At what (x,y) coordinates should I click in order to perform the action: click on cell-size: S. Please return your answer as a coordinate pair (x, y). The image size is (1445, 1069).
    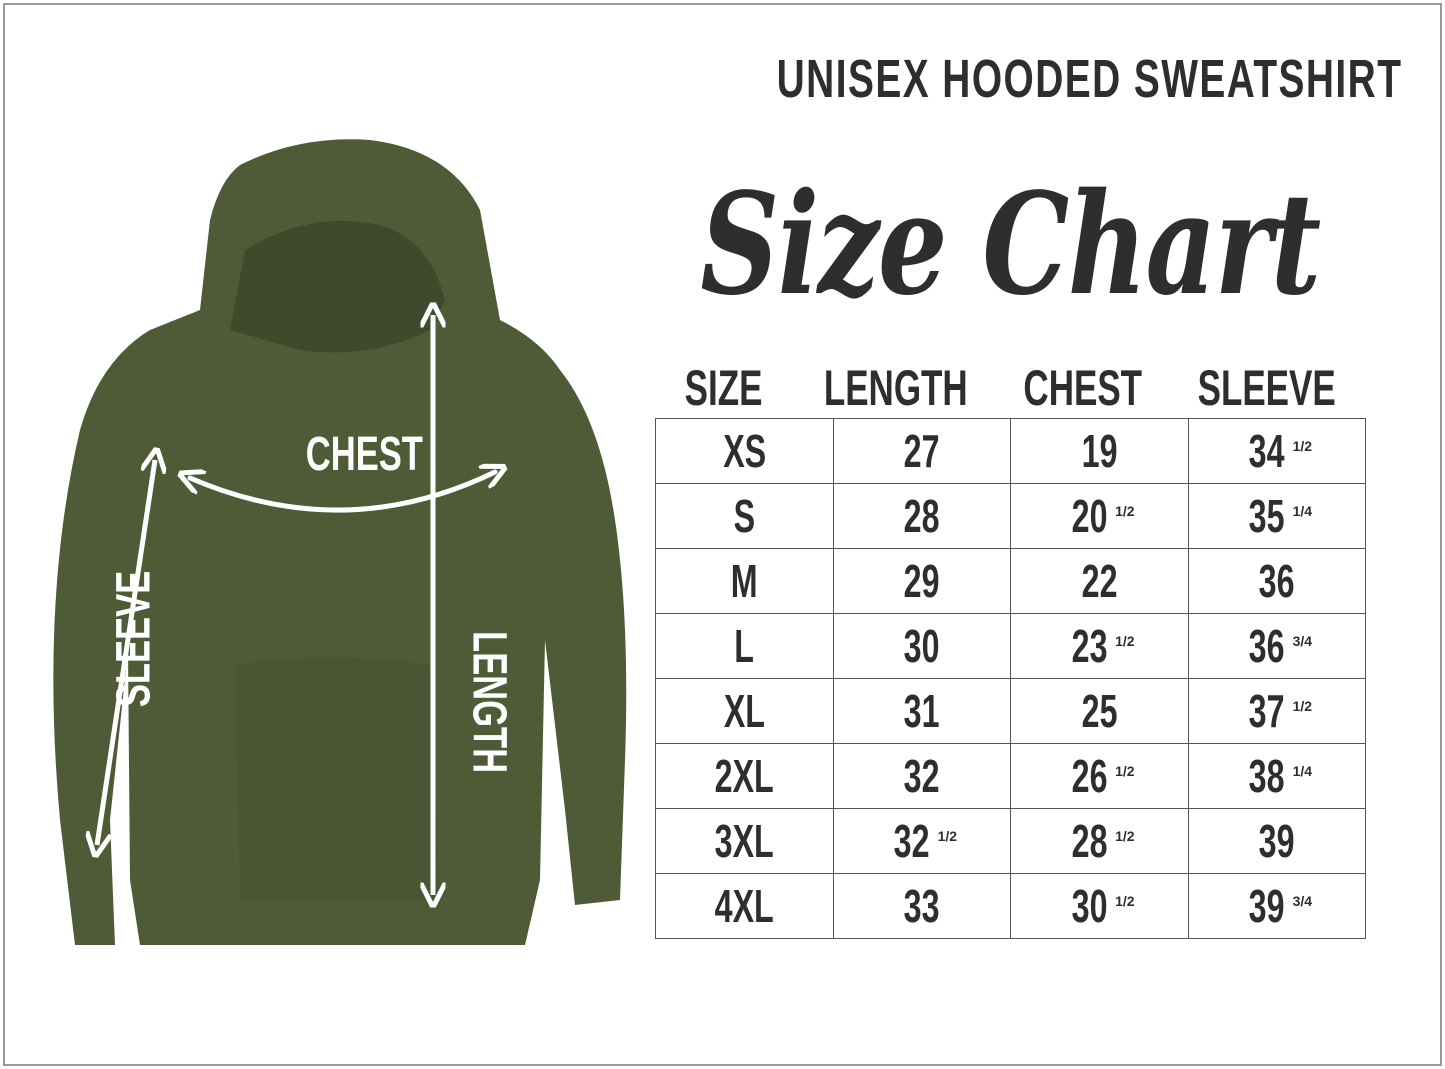
    Looking at the image, I should click on (744, 516).